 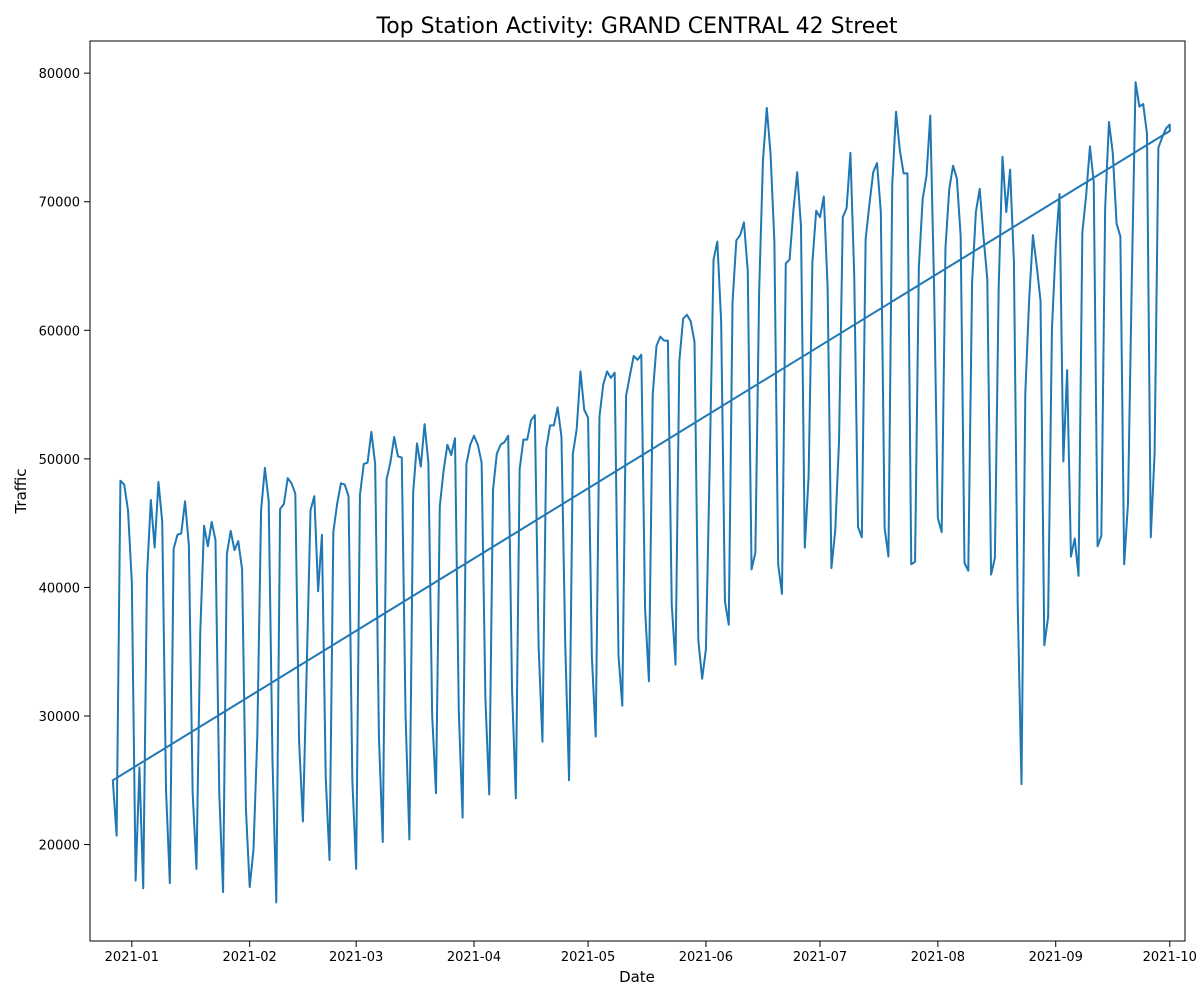 What do you see at coordinates (132, 957) in the screenshot?
I see `x-tick-label: 2021-01` at bounding box center [132, 957].